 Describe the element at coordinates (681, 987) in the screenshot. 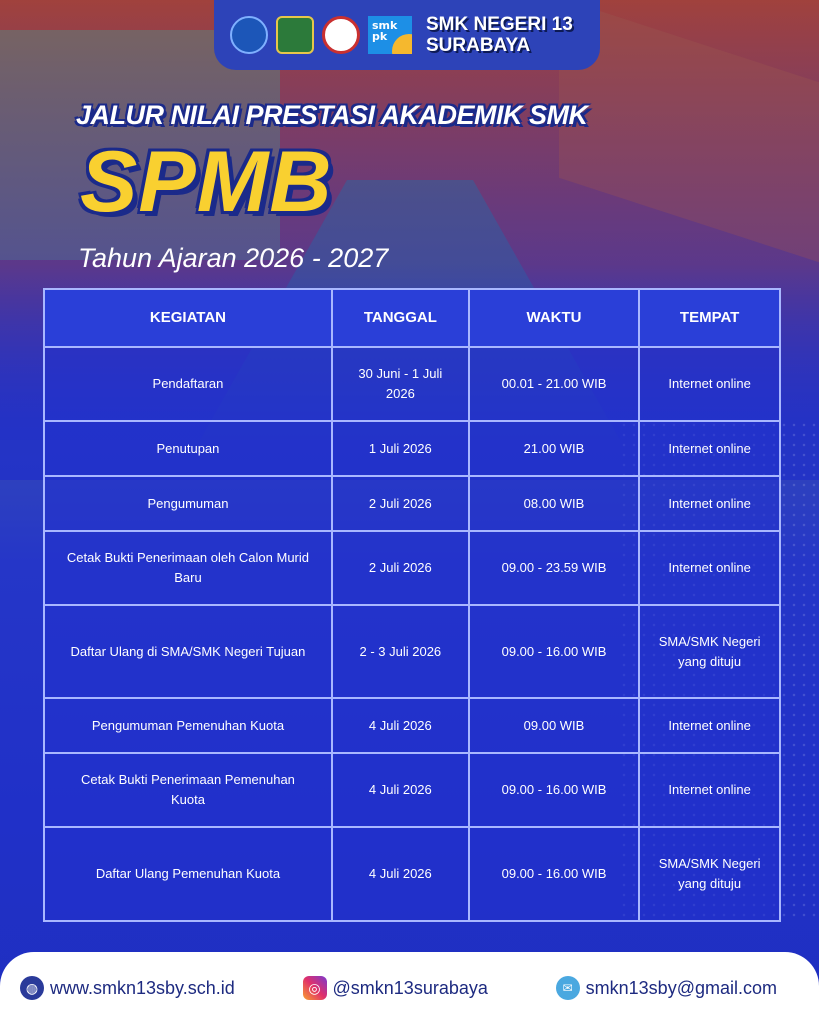

I see `email-link: smkn13sby@gmail.com` at that location.